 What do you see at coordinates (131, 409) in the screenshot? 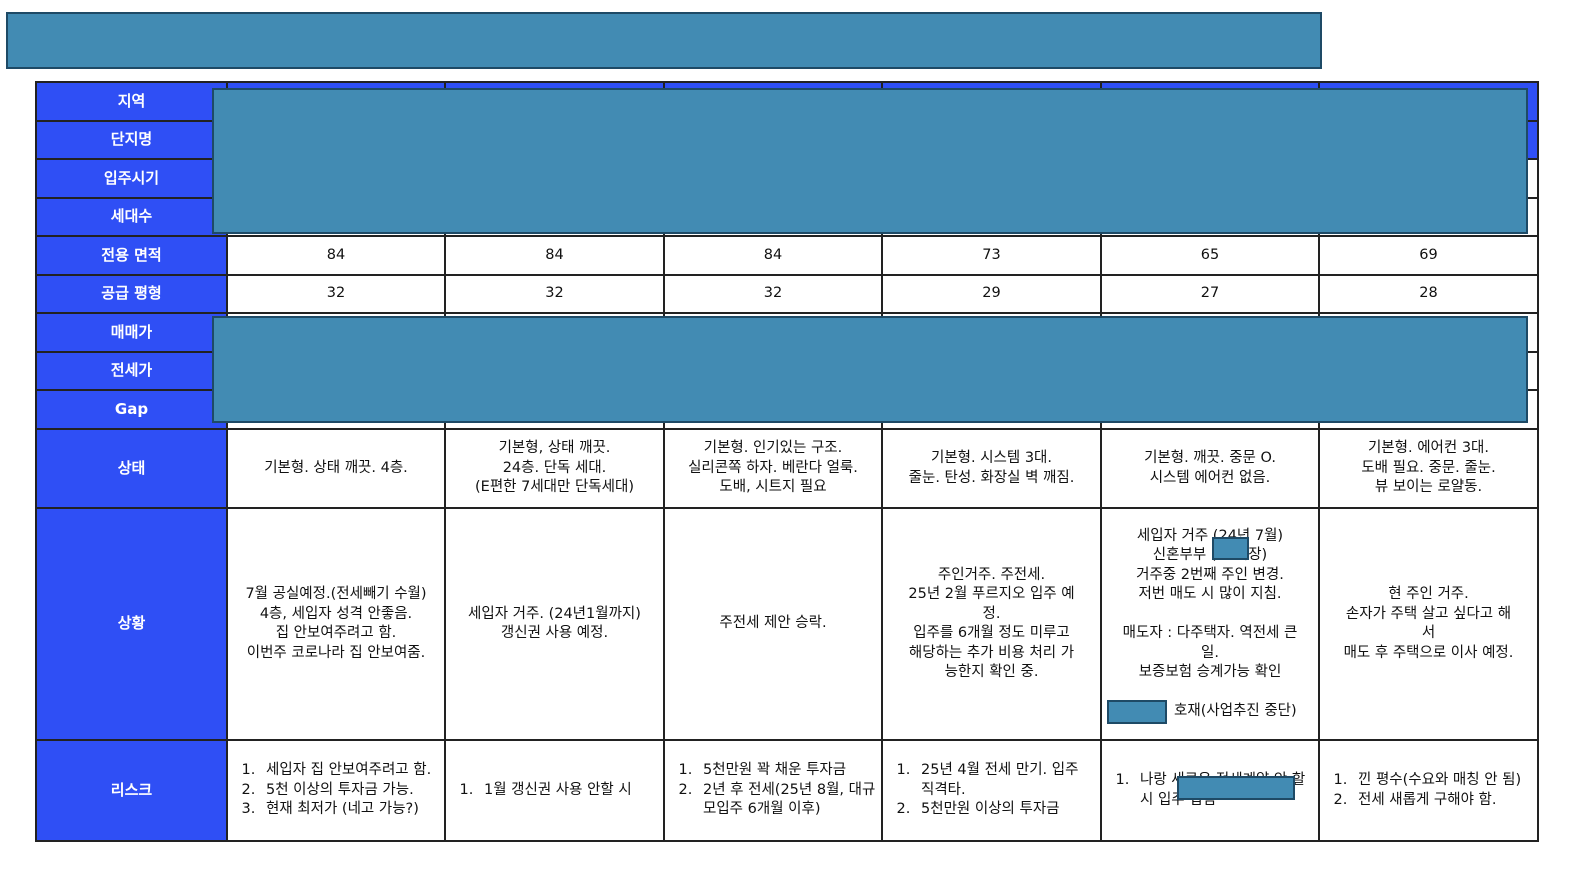
I see `row-label: Gap` at bounding box center [131, 409].